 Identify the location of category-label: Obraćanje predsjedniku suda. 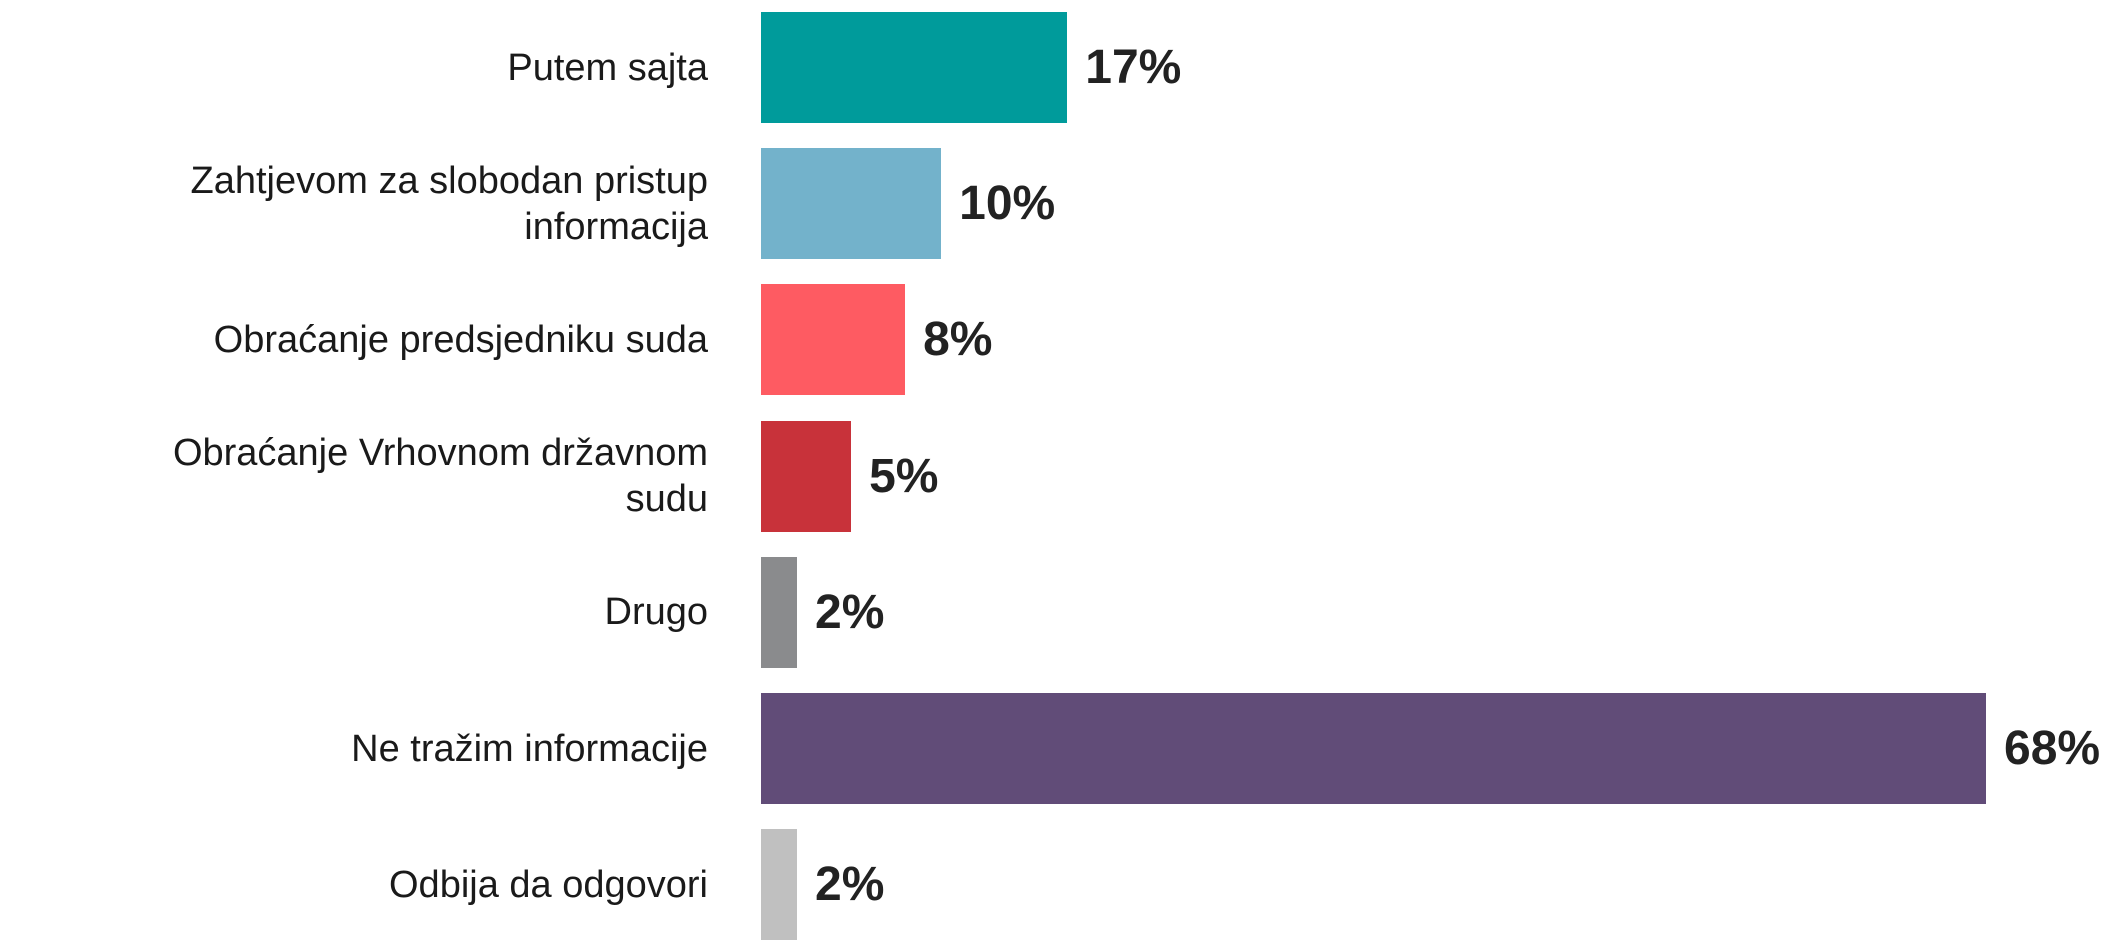
(460, 339).